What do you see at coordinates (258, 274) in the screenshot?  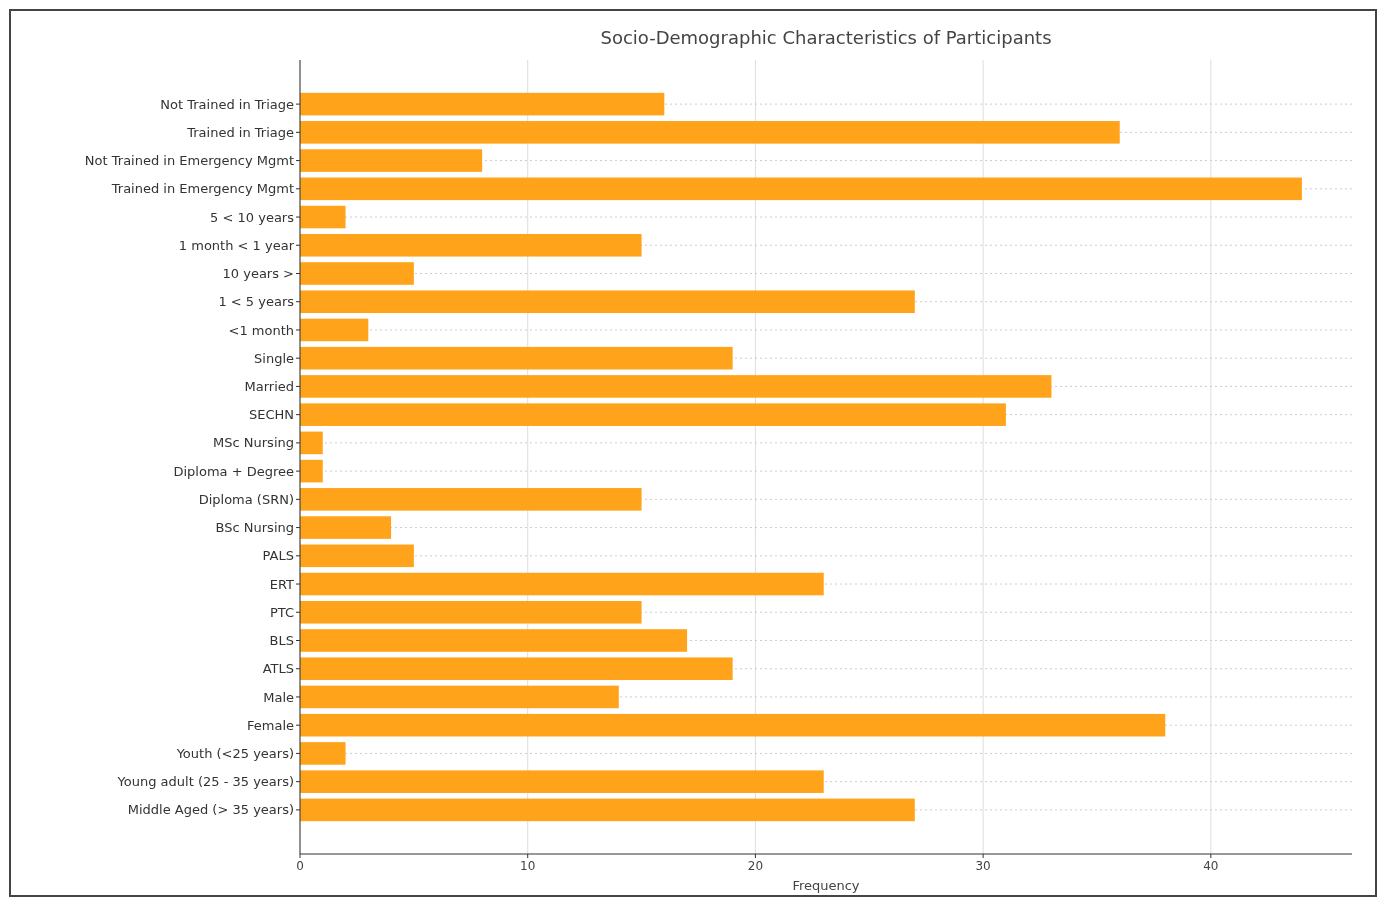 I see `y-tick-label: 10 years >` at bounding box center [258, 274].